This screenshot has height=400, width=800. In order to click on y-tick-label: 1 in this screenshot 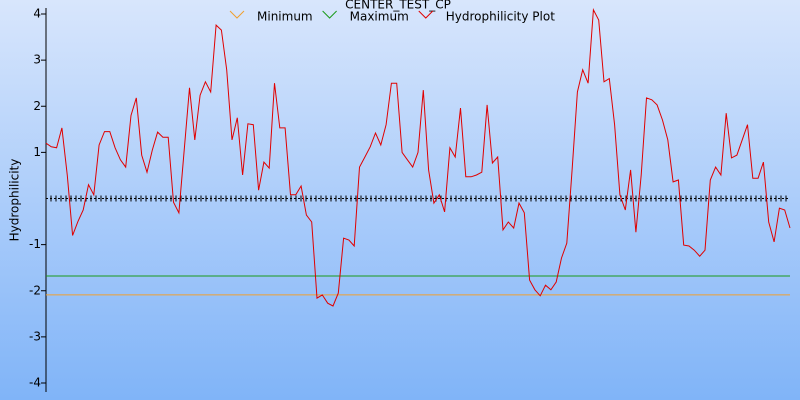, I will do `click(37, 152)`.